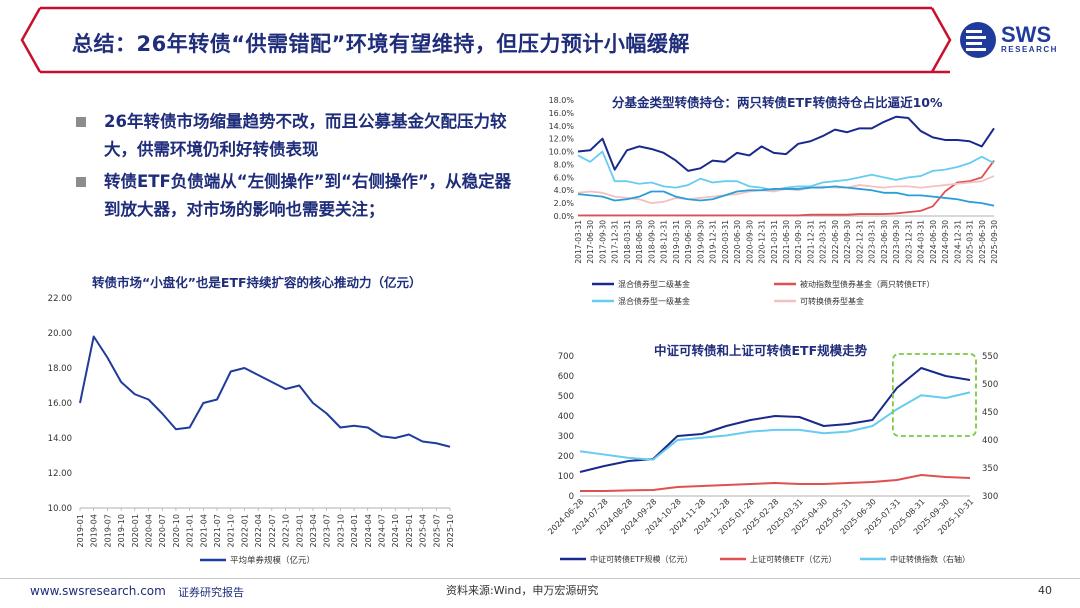 The image size is (1080, 608). Describe the element at coordinates (761, 350) in the screenshot. I see `chart-title-bottom-right: 中证可转债和上证可转债ETF规模走势` at that location.